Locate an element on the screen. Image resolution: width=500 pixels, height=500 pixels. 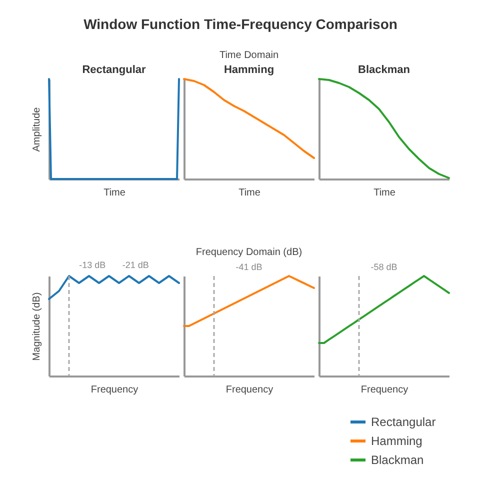
chart-subtitle: Frequency Domain (dB) is located at coordinates (249, 252).